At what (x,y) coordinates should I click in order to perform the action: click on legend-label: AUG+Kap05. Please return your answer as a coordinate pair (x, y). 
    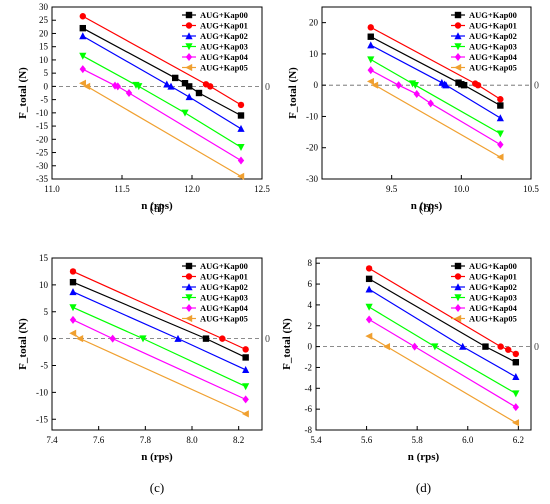
    Looking at the image, I should click on (493, 319).